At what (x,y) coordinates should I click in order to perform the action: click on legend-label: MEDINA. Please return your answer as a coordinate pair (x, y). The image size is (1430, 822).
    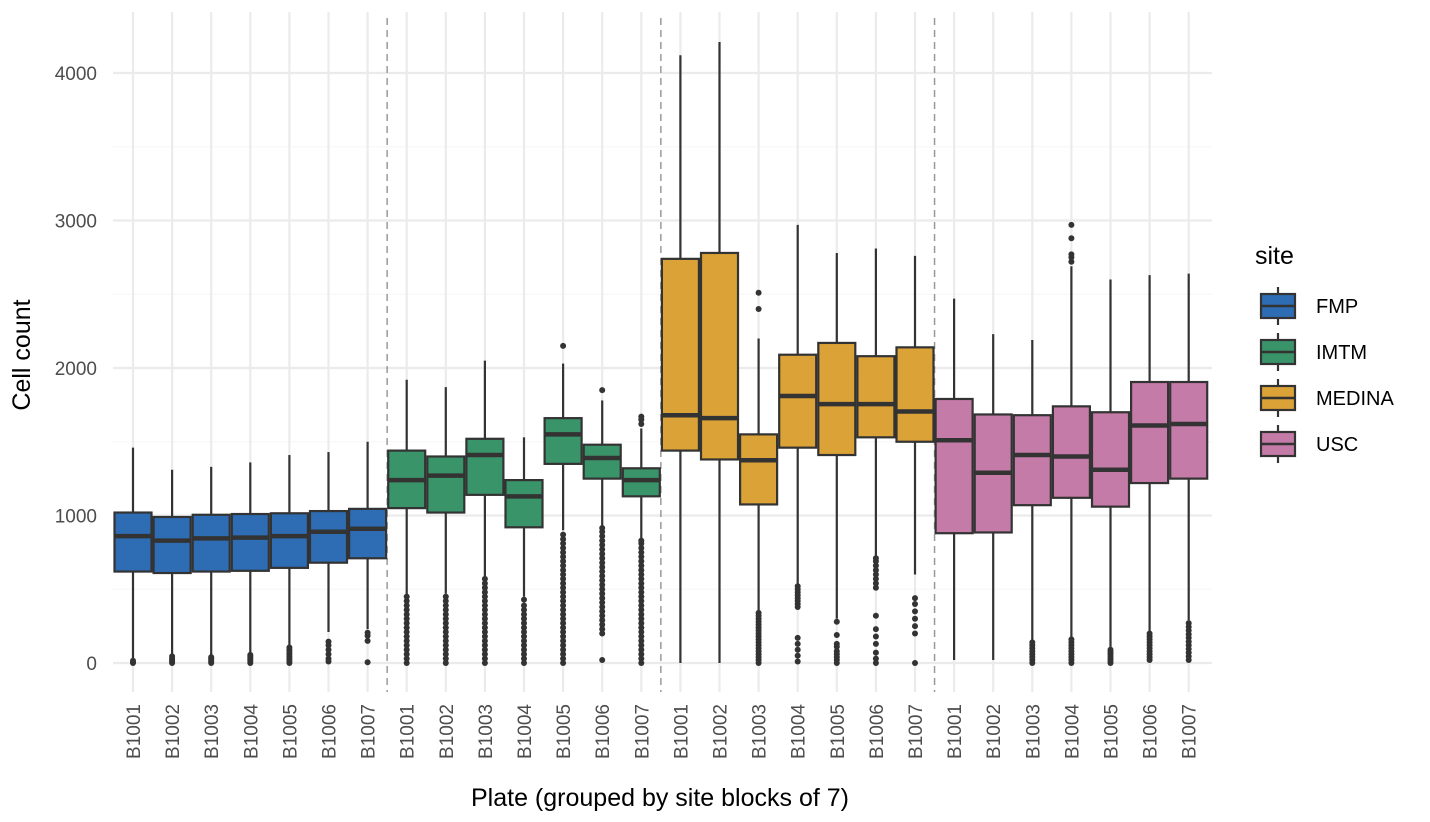
    Looking at the image, I should click on (1355, 399).